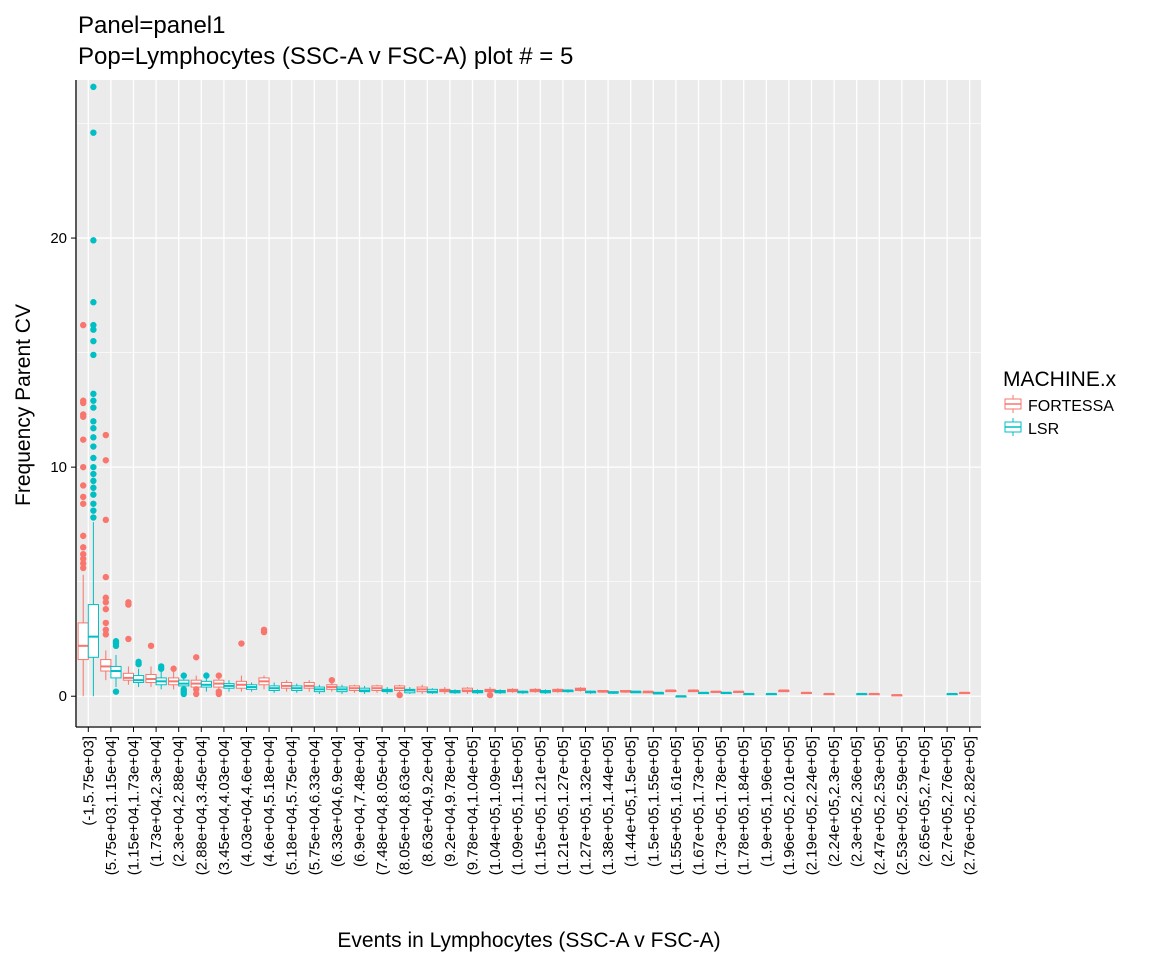  What do you see at coordinates (1013, 427) in the screenshot?
I see `legend-key-lsr` at bounding box center [1013, 427].